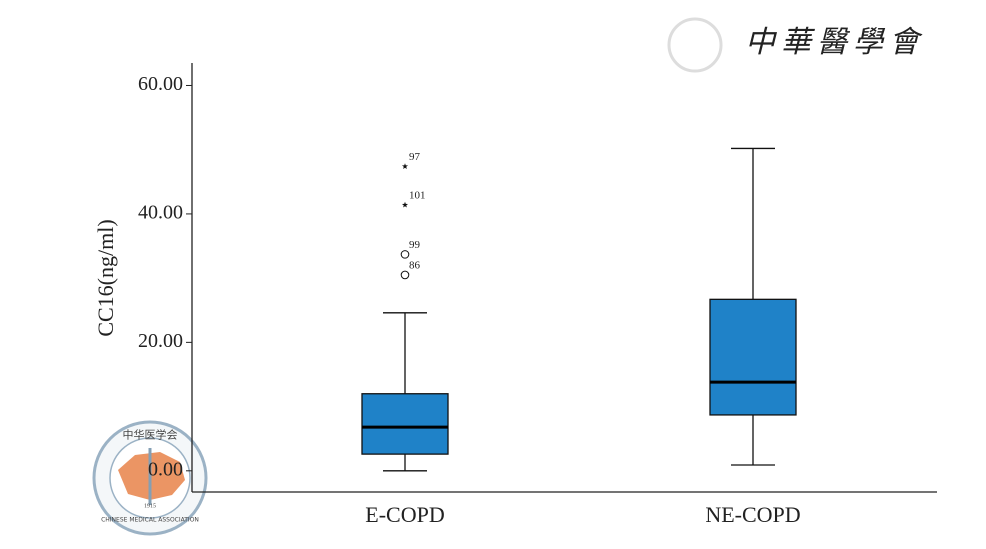  I want to click on y-tick-label: 60.00, so click(160, 84).